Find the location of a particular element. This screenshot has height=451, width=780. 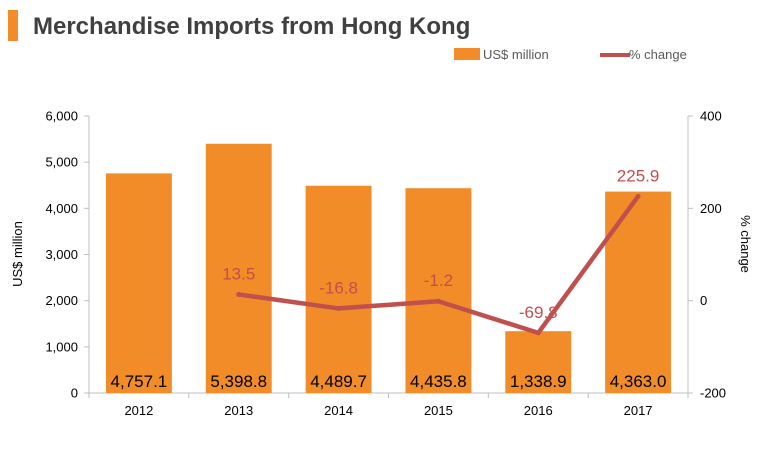

y-tick-label-left: 4,000 is located at coordinates (61, 208).